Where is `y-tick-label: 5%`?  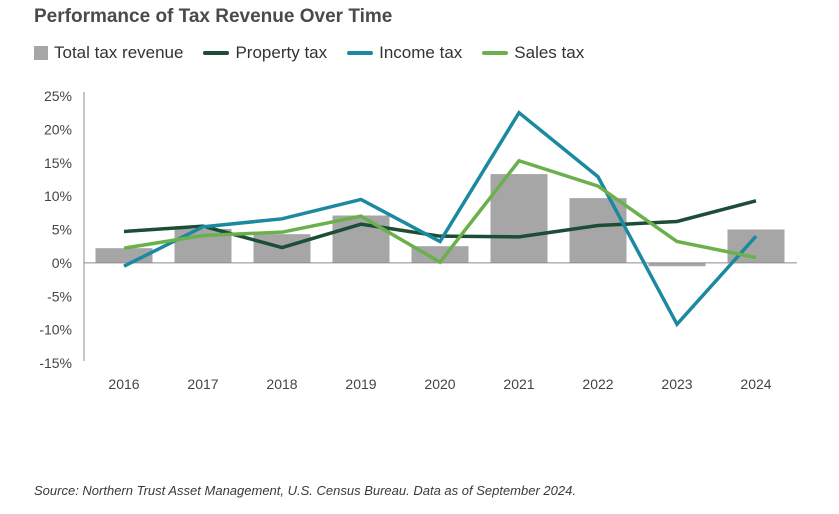
y-tick-label: 5% is located at coordinates (62, 230).